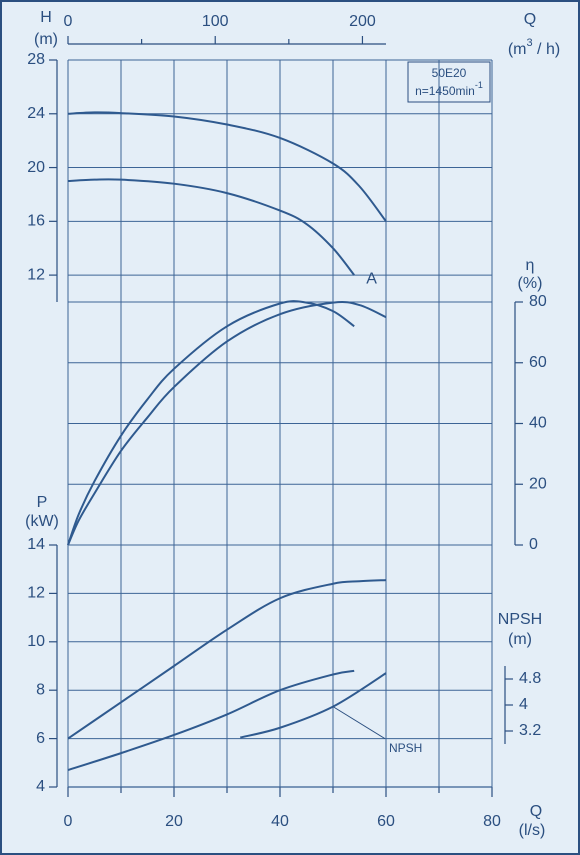  What do you see at coordinates (530, 19) in the screenshot?
I see `top-axis-label: Q` at bounding box center [530, 19].